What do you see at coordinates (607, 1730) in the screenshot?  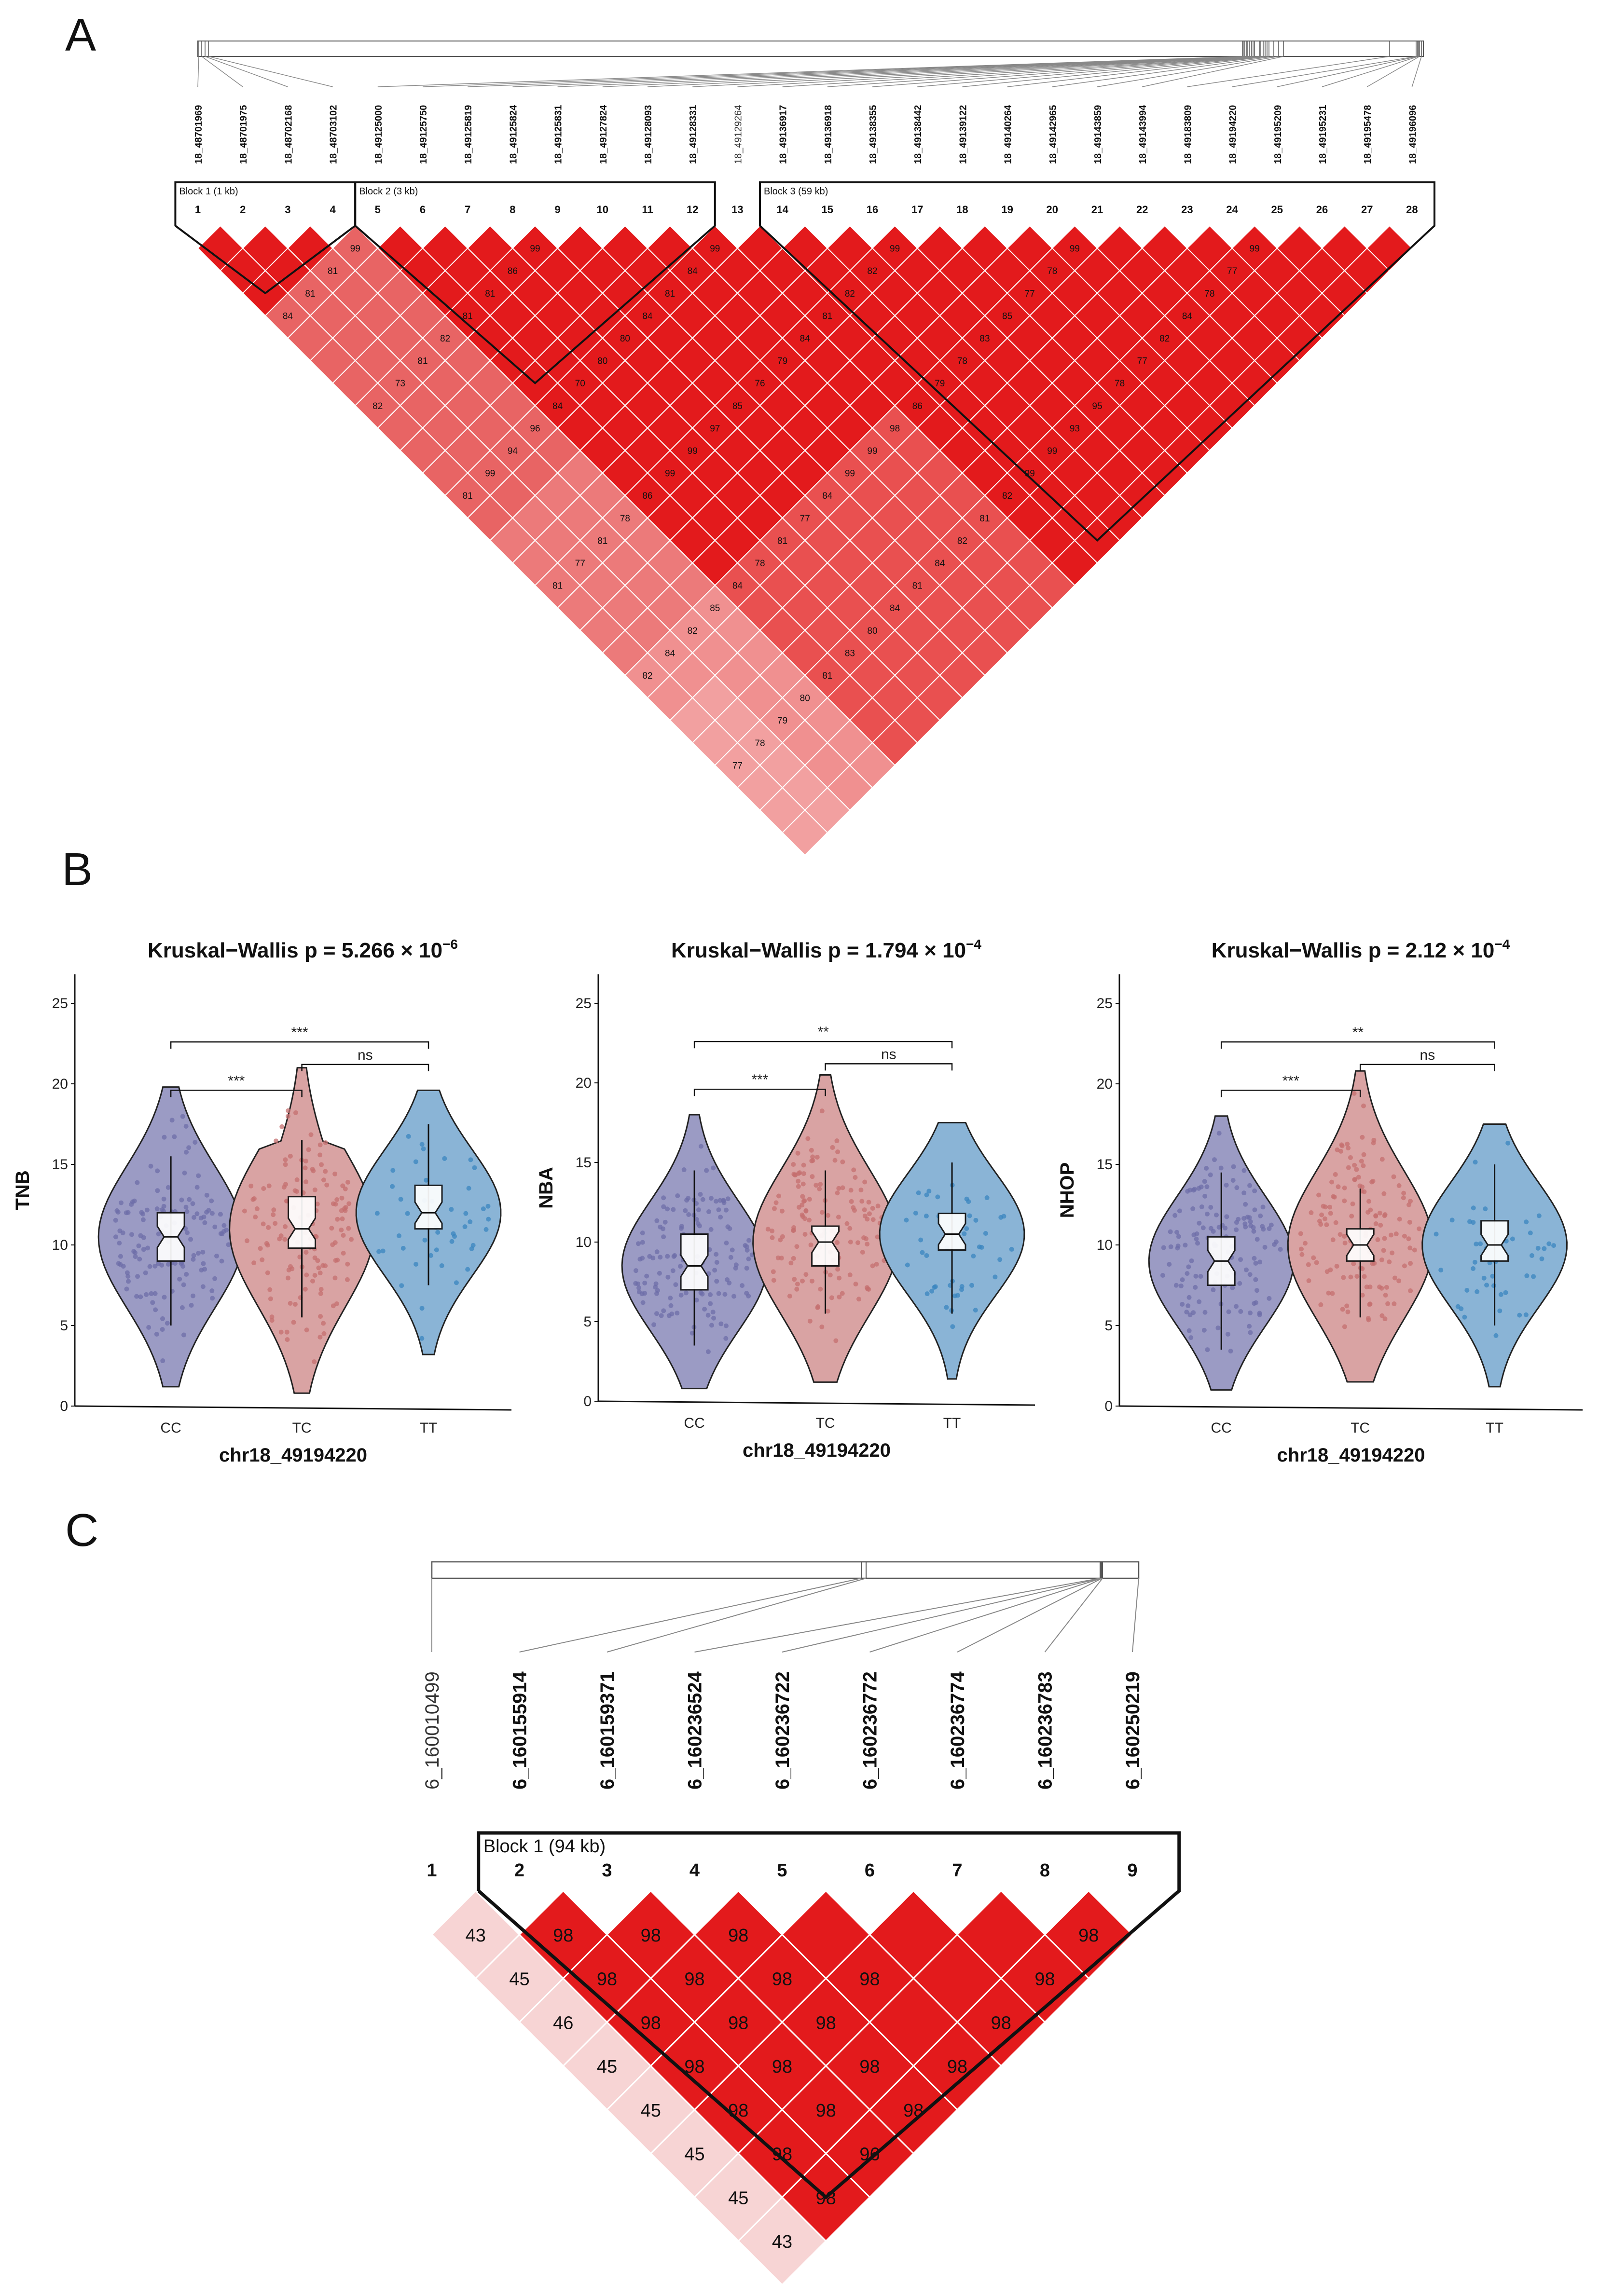 I see `snp-label: 6_160159371` at bounding box center [607, 1730].